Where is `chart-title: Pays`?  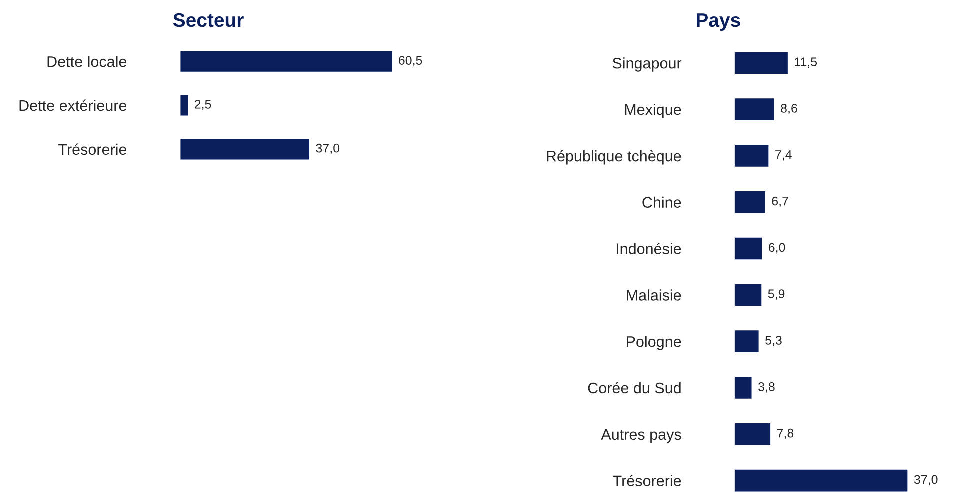 chart-title: Pays is located at coordinates (718, 22).